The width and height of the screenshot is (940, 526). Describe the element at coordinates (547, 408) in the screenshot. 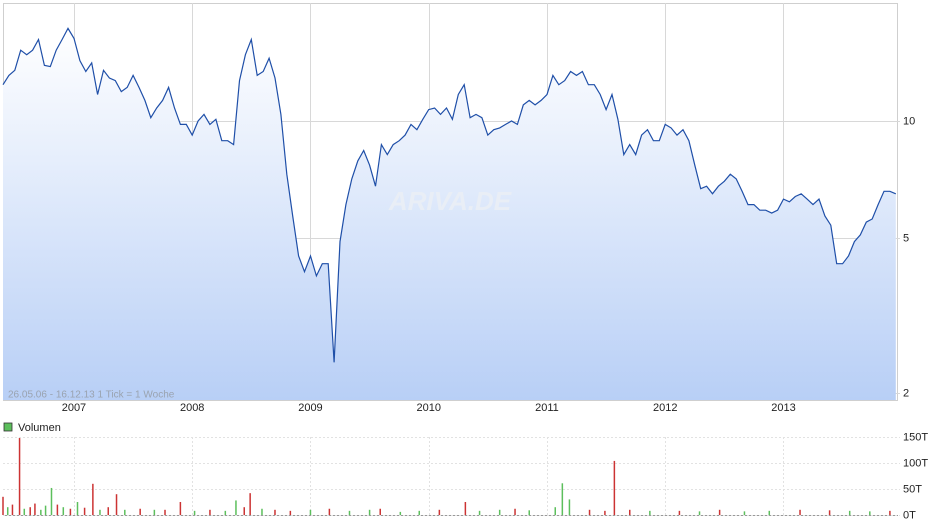

I see `x-tick-label: 2011` at that location.